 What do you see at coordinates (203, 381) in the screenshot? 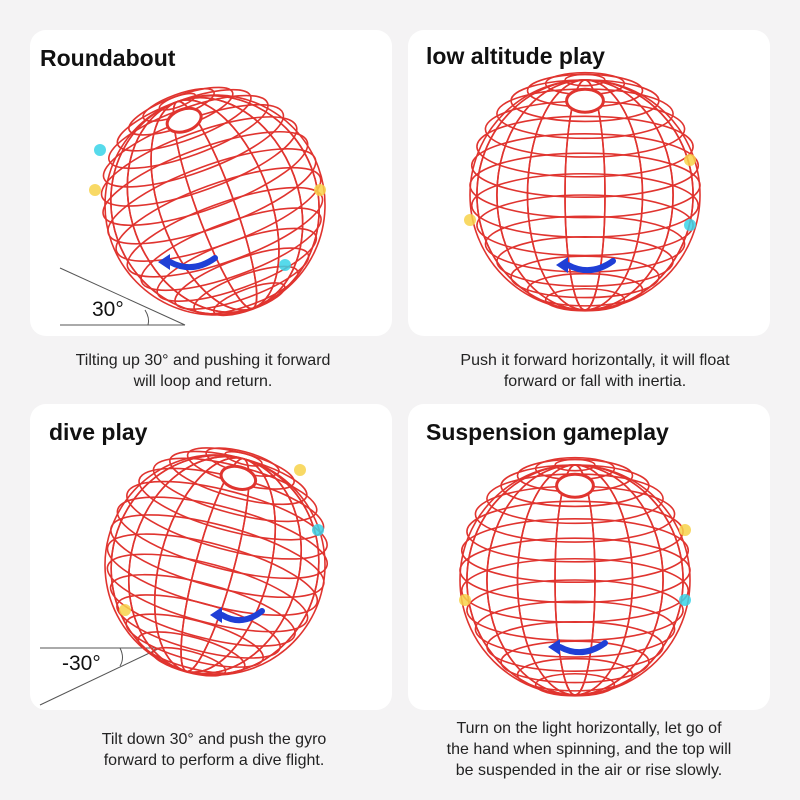
I see `caption-line: will loop and return.` at bounding box center [203, 381].